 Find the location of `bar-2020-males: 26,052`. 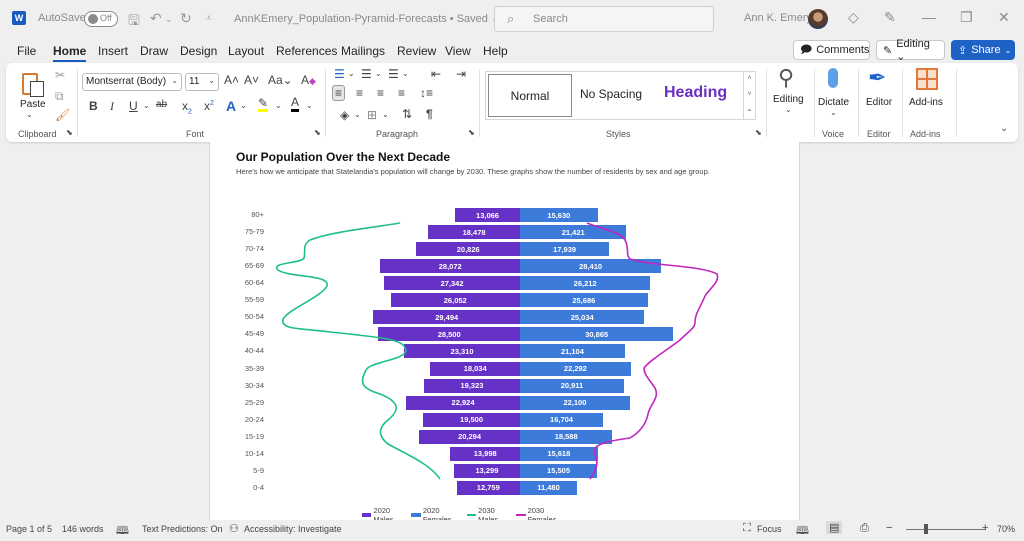

bar-2020-males: 26,052 is located at coordinates (455, 300).